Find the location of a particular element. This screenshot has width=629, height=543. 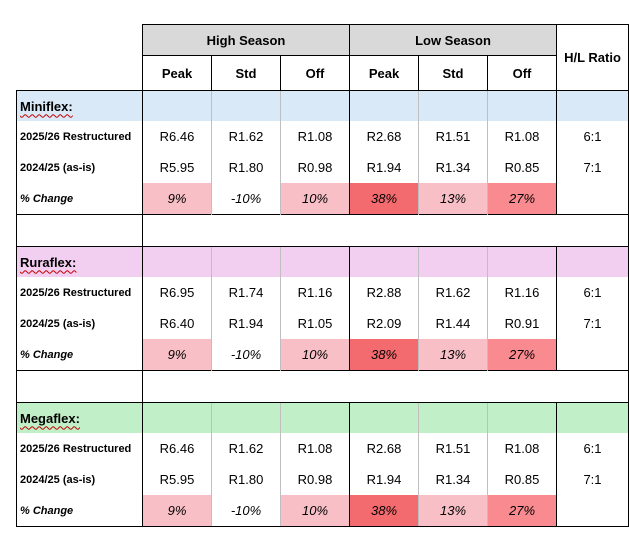

low-season-header: Low Season is located at coordinates (453, 40).